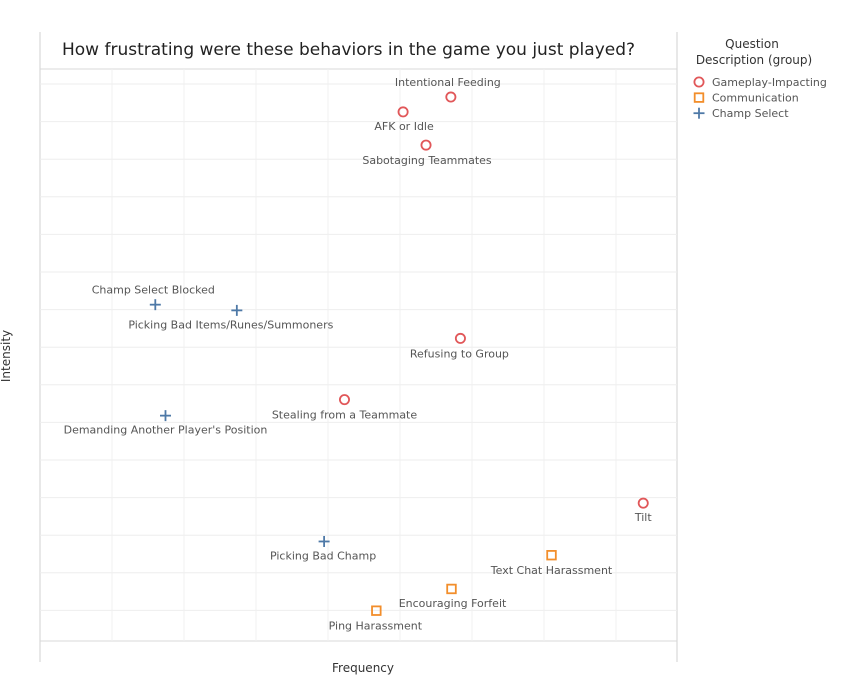 This screenshot has width=848, height=683. I want to click on data-point: Text Chat Harassment, so click(551, 563).